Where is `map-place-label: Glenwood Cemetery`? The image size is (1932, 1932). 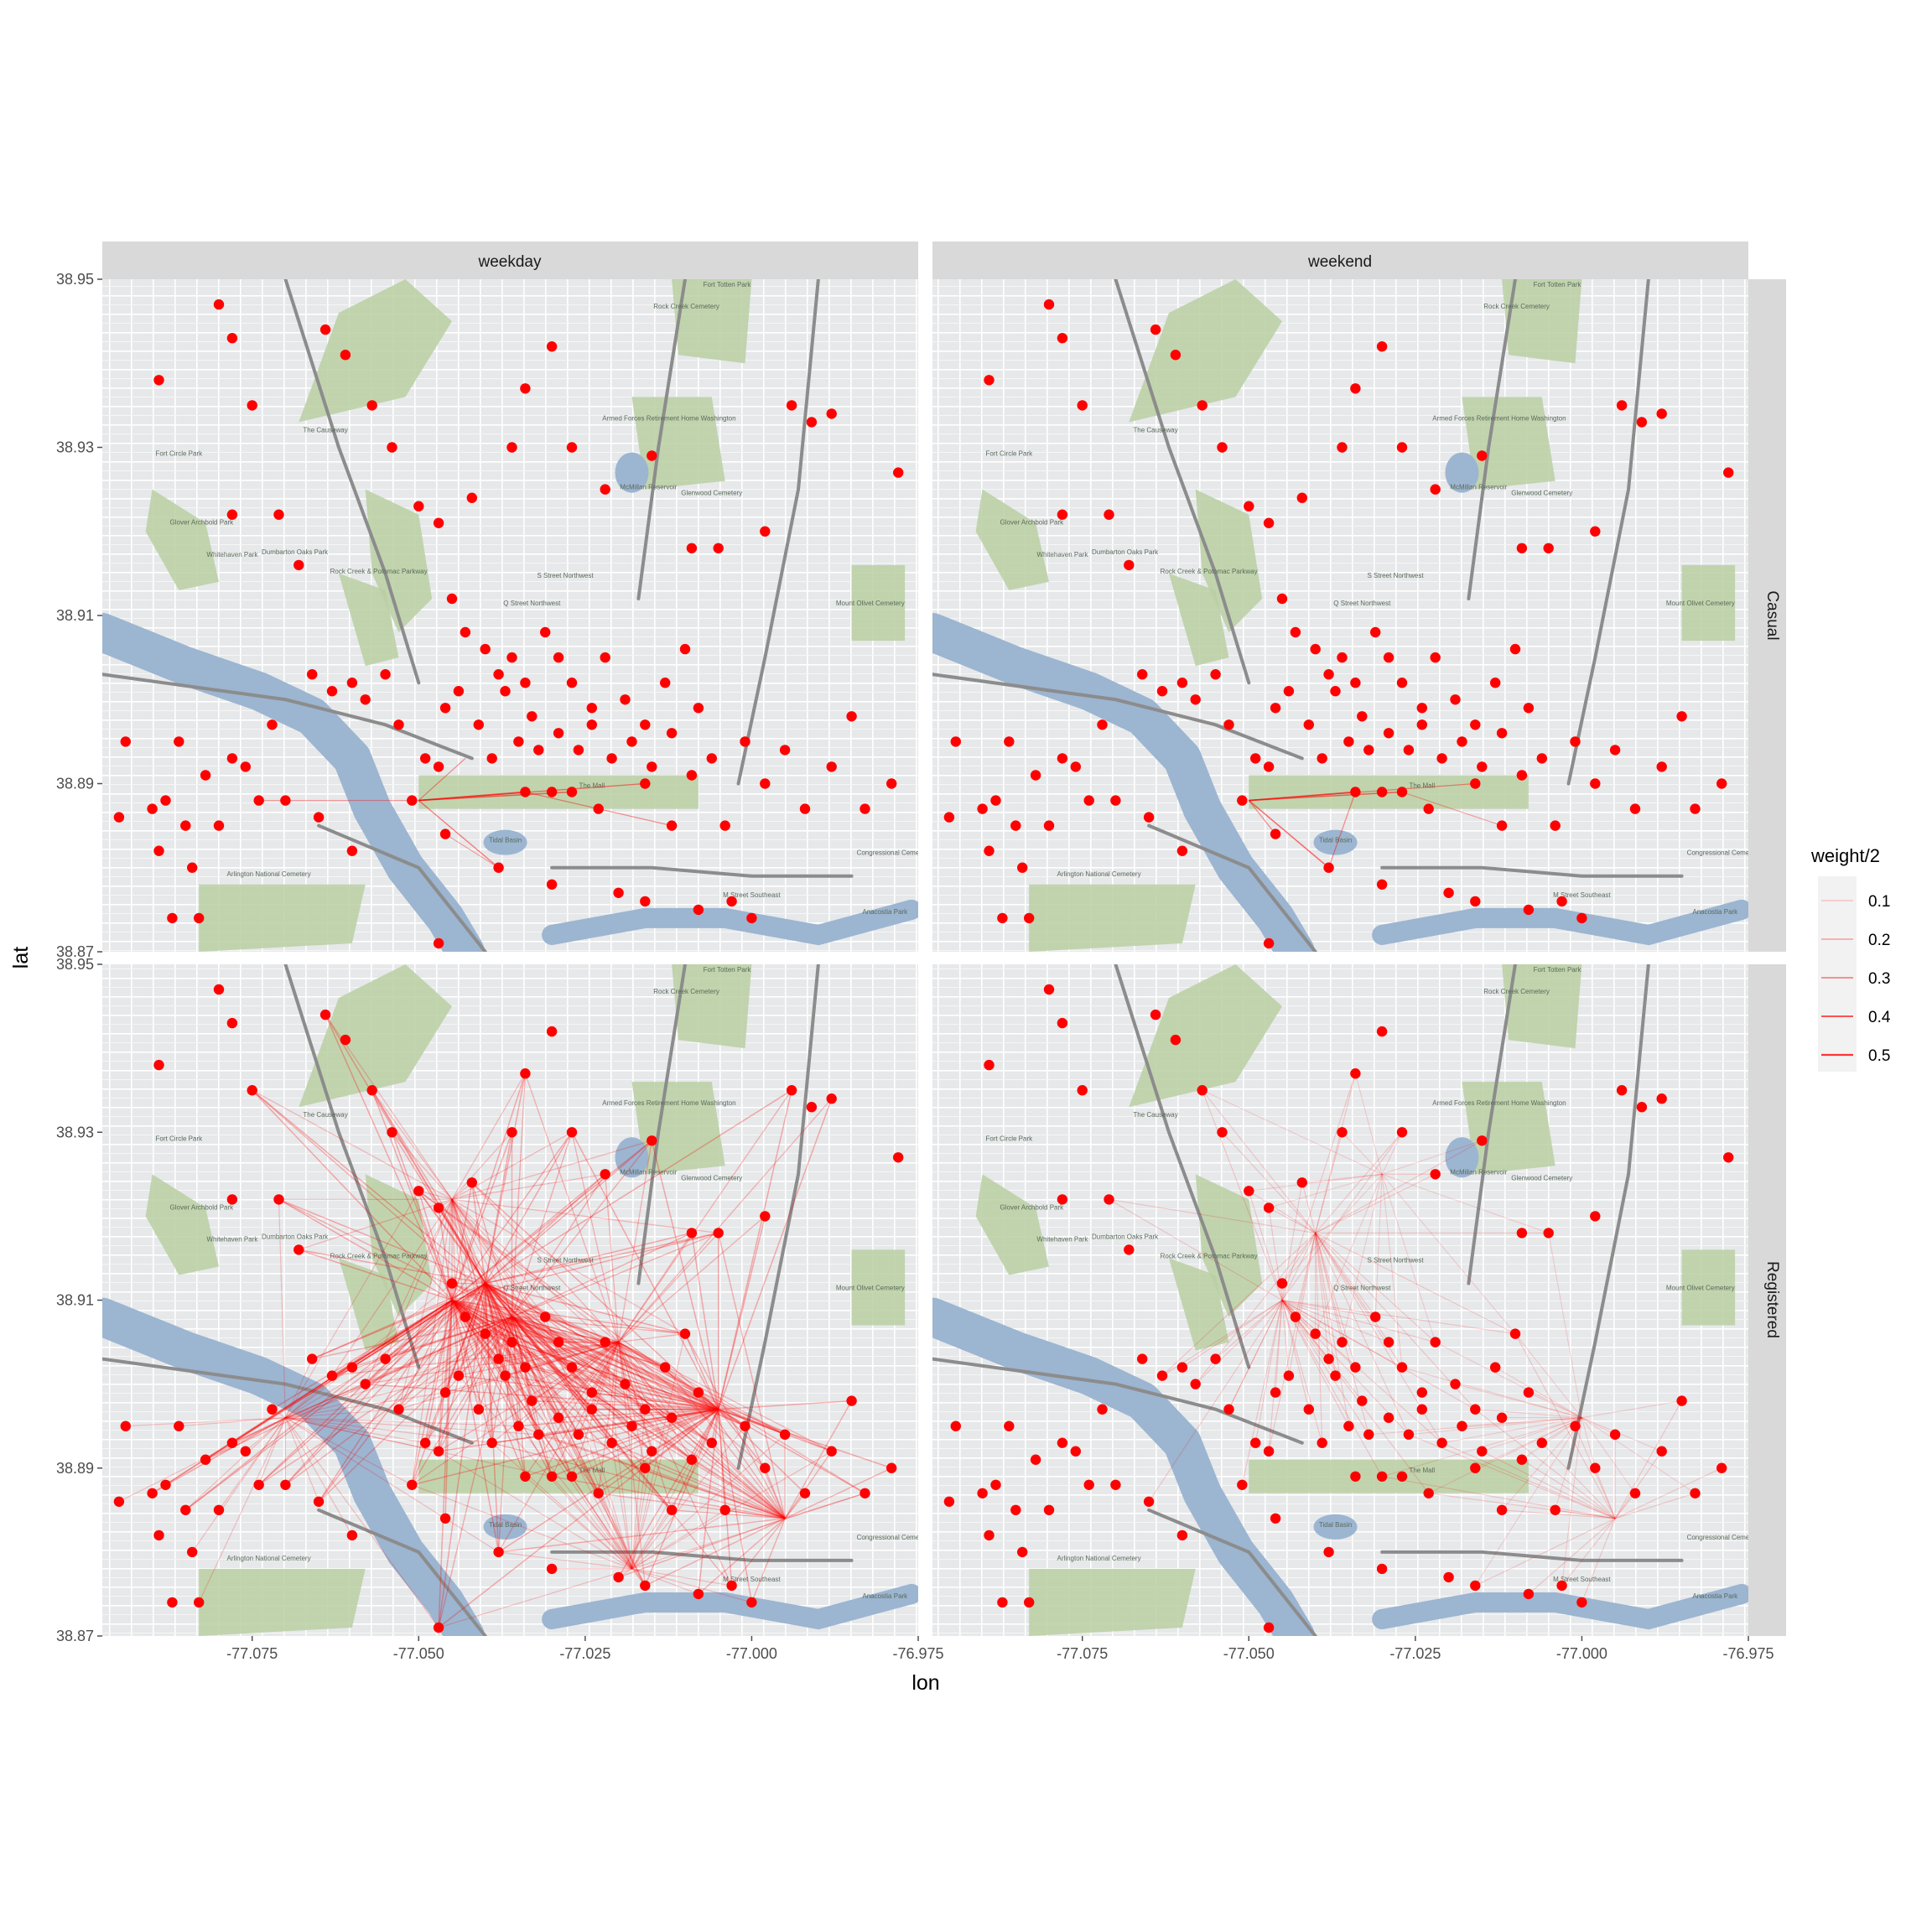 map-place-label: Glenwood Cemetery is located at coordinates (711, 1178).